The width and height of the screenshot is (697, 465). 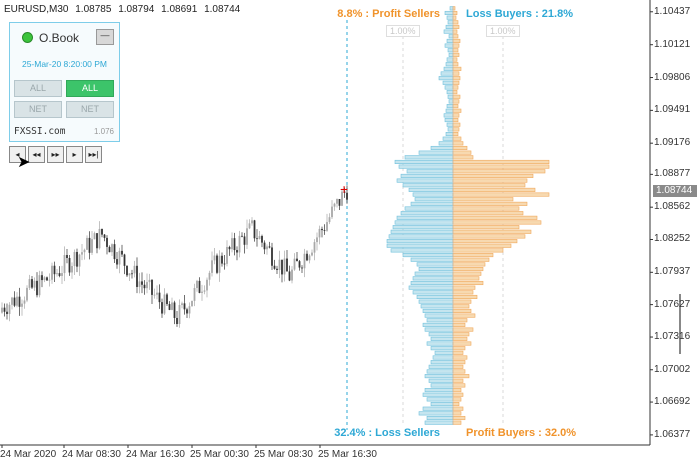 I want to click on profit-sellers-legend: 8.8% : Profit Sellers, so click(x=388, y=14).